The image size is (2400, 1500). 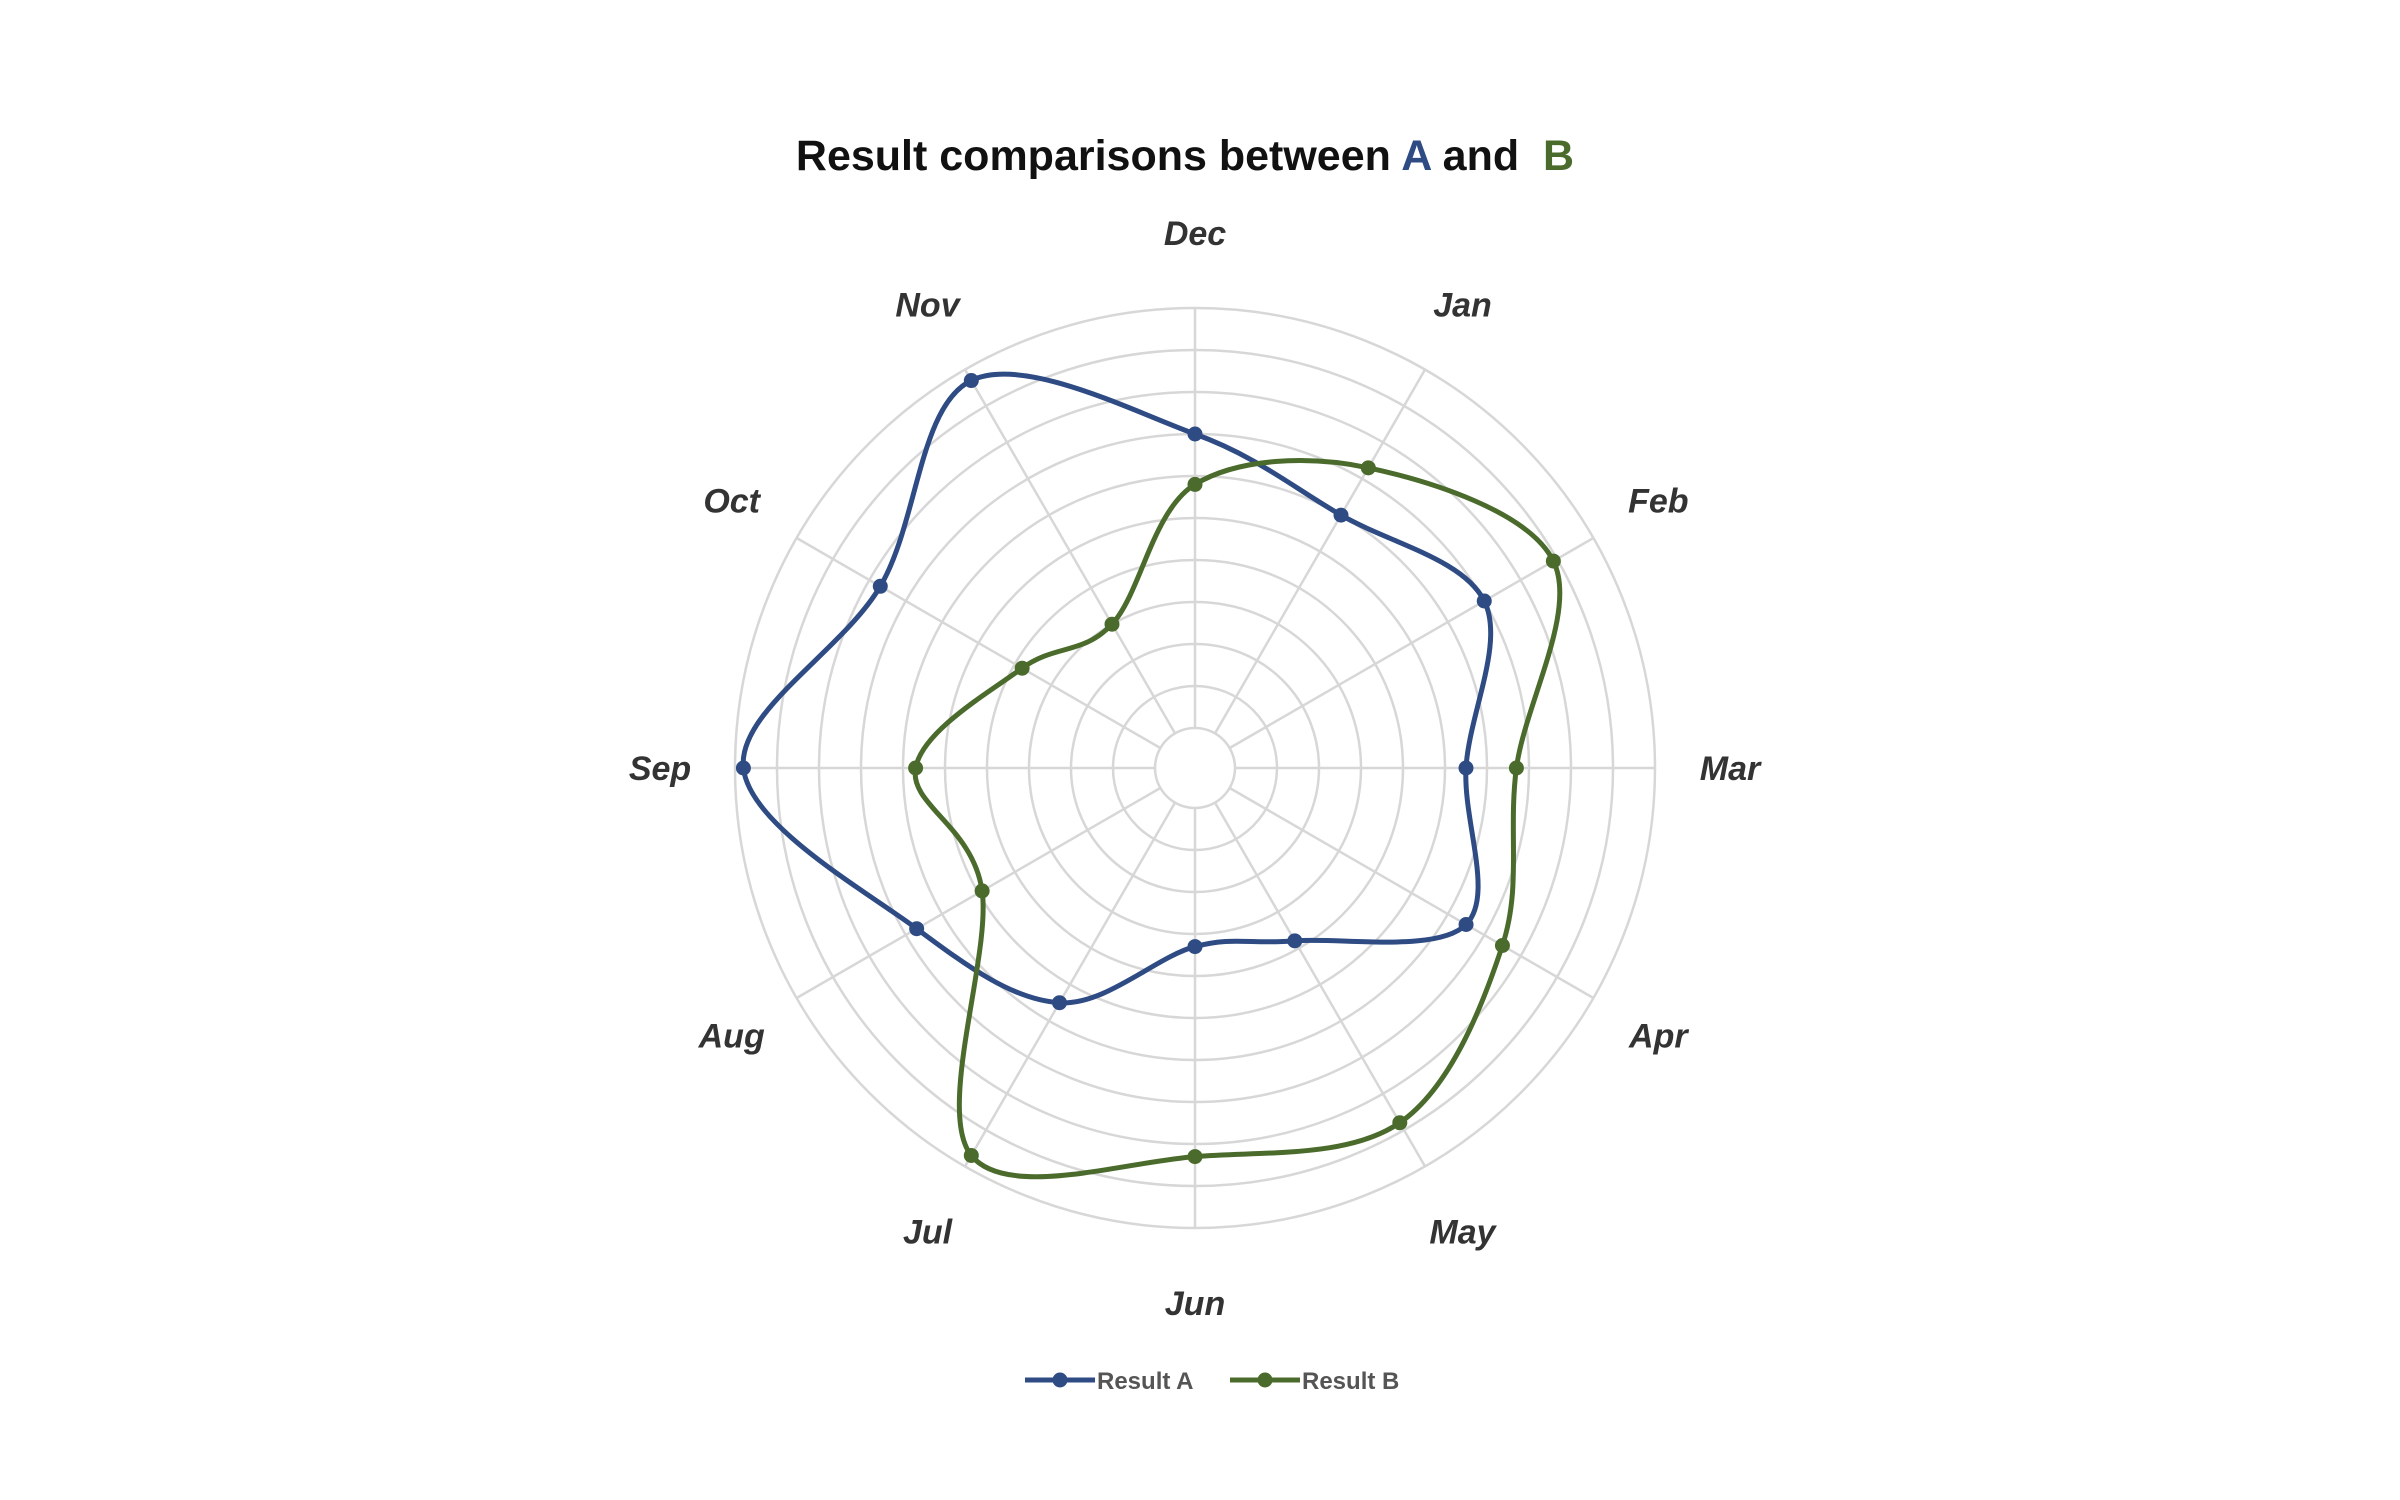 I want to click on series-result-b, so click(x=1235, y=819).